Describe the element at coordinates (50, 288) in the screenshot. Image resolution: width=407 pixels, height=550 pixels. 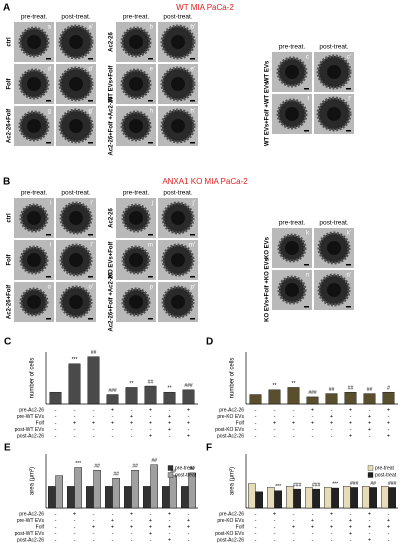
I see `tile-letter: o` at that location.